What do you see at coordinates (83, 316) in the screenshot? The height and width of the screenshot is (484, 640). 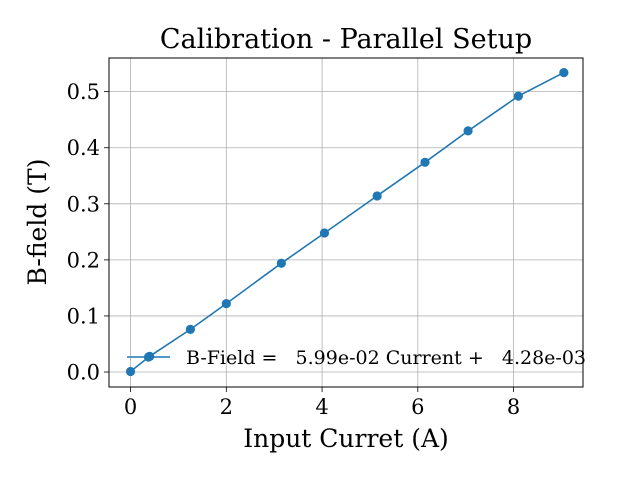 I see `y-tick-label: 0.1` at bounding box center [83, 316].